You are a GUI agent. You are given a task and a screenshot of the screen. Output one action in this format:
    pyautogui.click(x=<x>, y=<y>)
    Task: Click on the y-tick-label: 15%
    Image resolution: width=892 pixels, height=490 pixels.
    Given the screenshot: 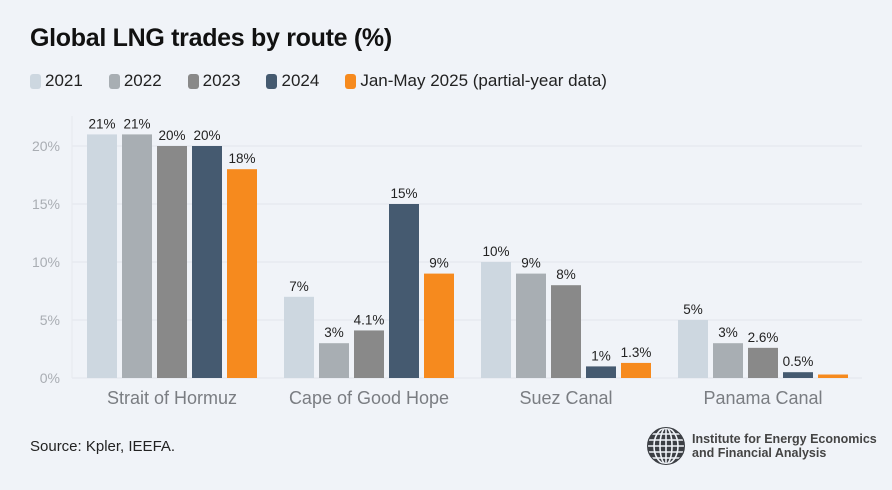 What is the action you would take?
    pyautogui.click(x=46, y=204)
    